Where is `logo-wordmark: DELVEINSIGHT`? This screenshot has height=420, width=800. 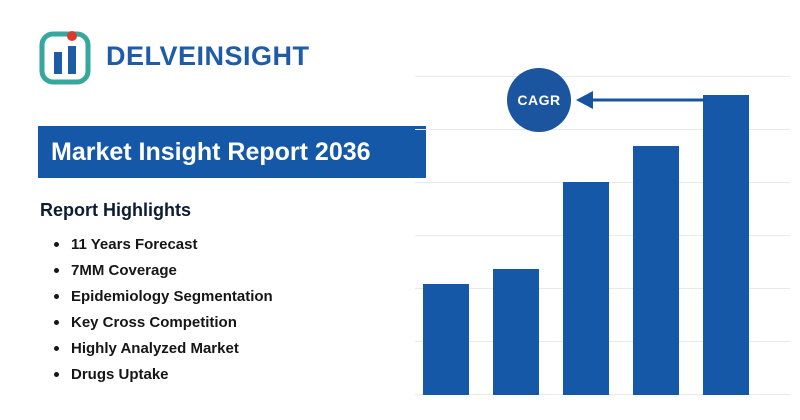 logo-wordmark: DELVEINSIGHT is located at coordinates (208, 56).